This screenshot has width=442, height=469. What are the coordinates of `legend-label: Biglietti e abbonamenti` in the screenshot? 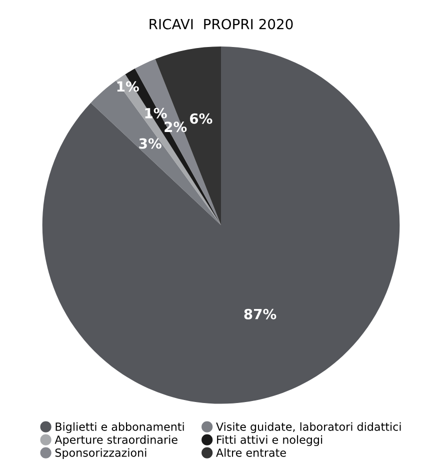 It's located at (120, 428).